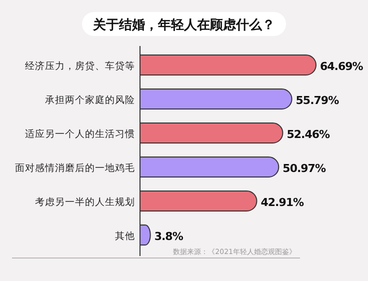 The width and height of the screenshot is (368, 281). Describe the element at coordinates (85, 202) in the screenshot. I see `y-tick-label: 考虑另一半的人生规划` at that location.